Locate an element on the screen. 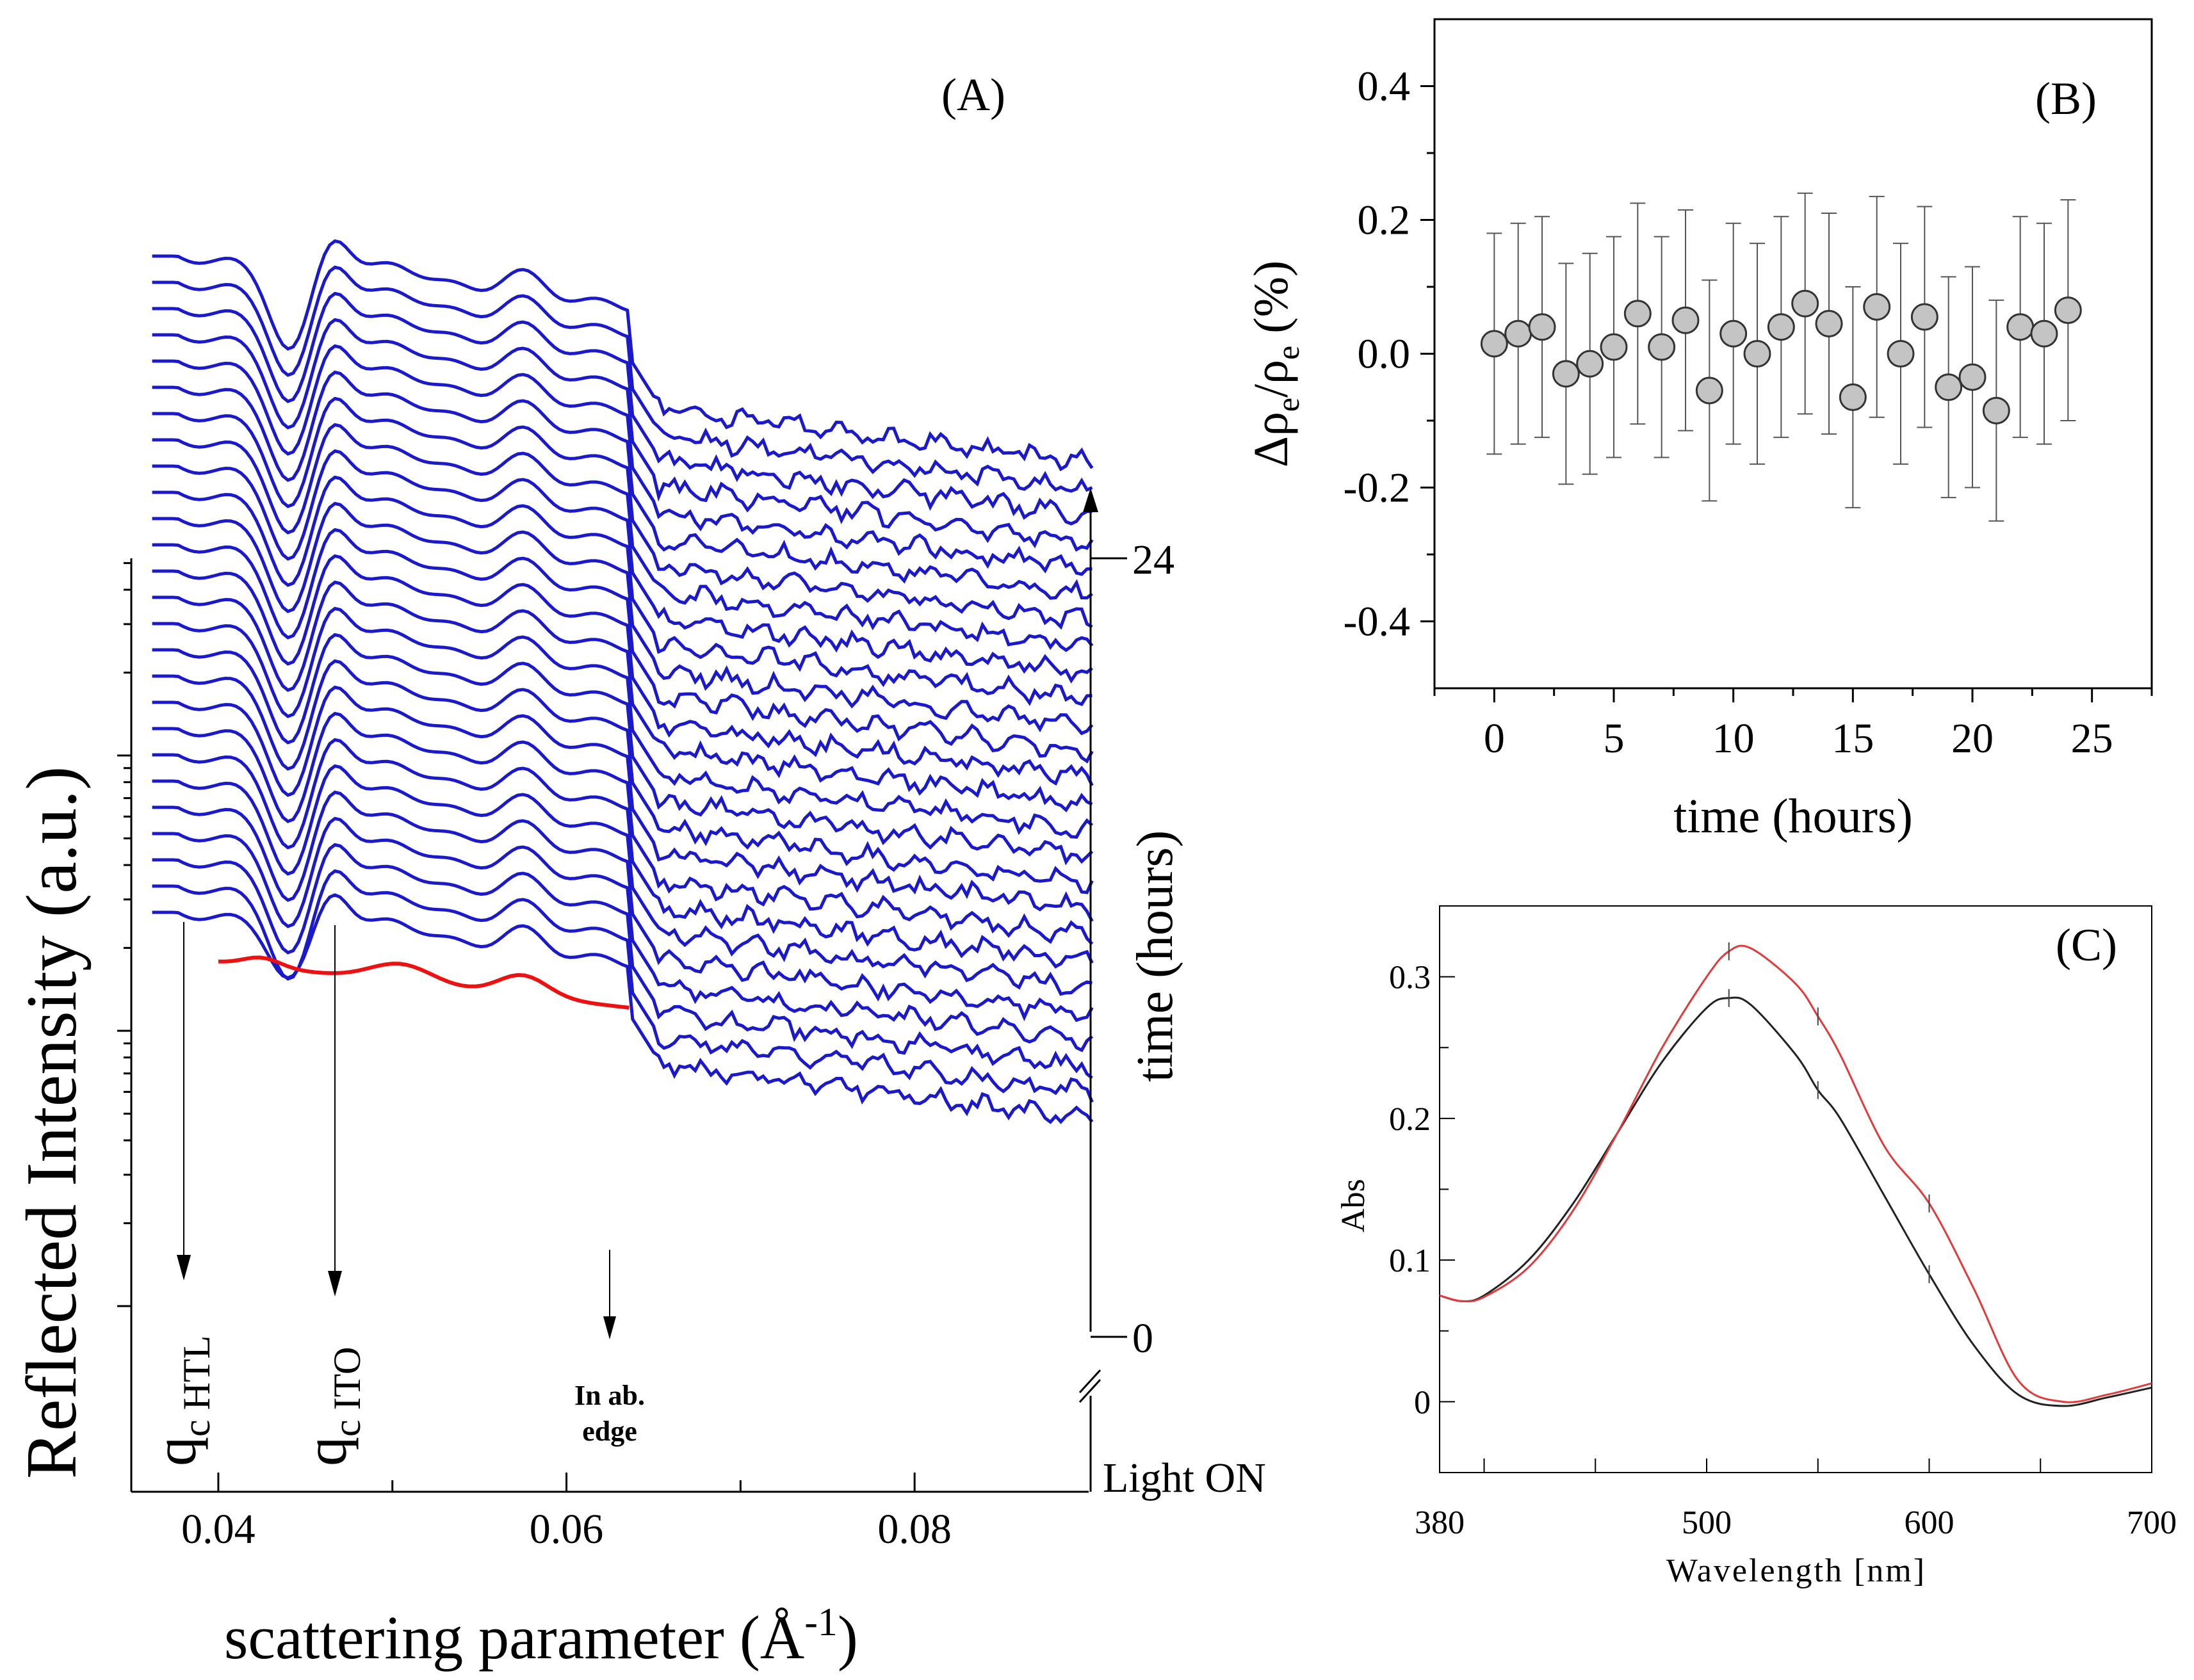 This screenshot has width=2194, height=1680. in-edge-label-line2: edge is located at coordinates (610, 1431).